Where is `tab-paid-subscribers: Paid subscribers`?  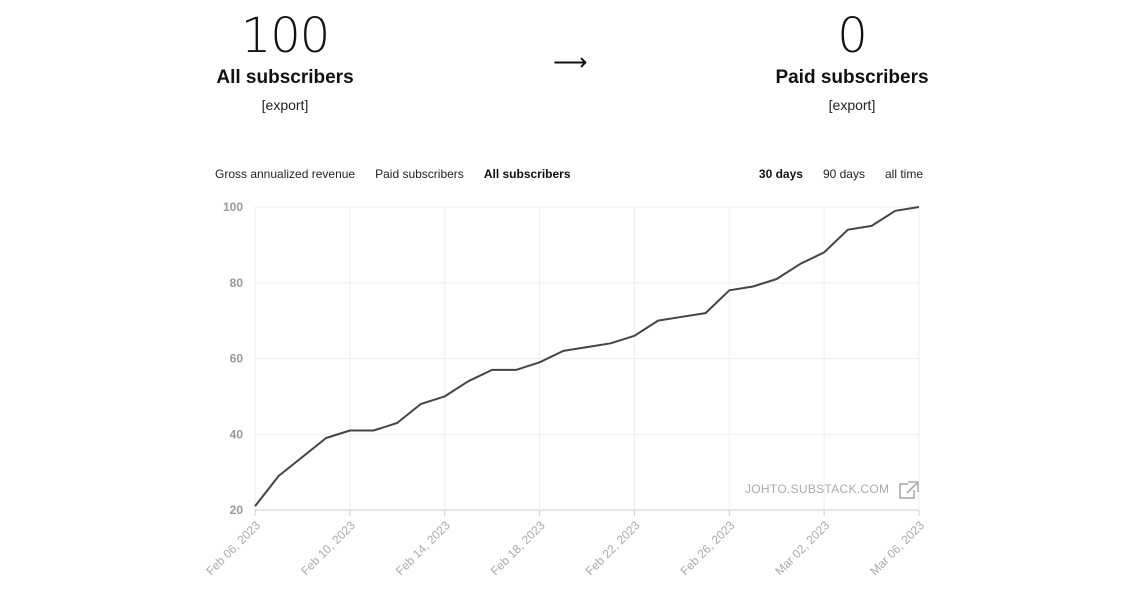 tab-paid-subscribers: Paid subscribers is located at coordinates (419, 174).